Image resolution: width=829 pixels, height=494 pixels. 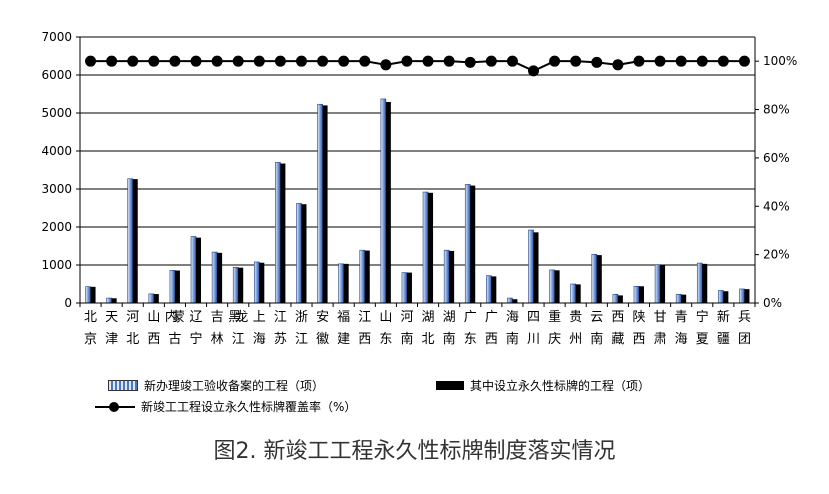 What do you see at coordinates (56, 227) in the screenshot?
I see `y-left-tick-label: 2000` at bounding box center [56, 227].